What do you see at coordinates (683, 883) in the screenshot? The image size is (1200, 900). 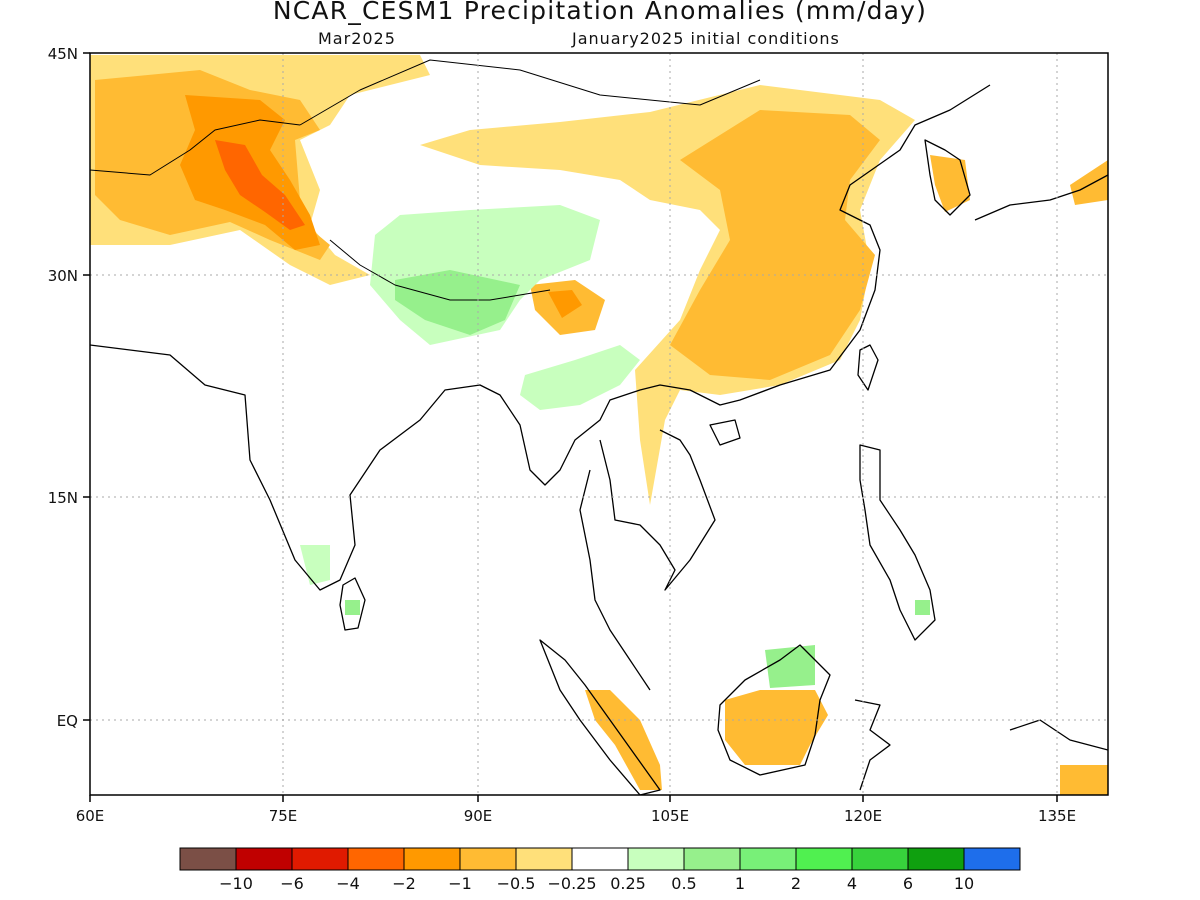 I see `colorbar-label: 0.5` at bounding box center [683, 883].